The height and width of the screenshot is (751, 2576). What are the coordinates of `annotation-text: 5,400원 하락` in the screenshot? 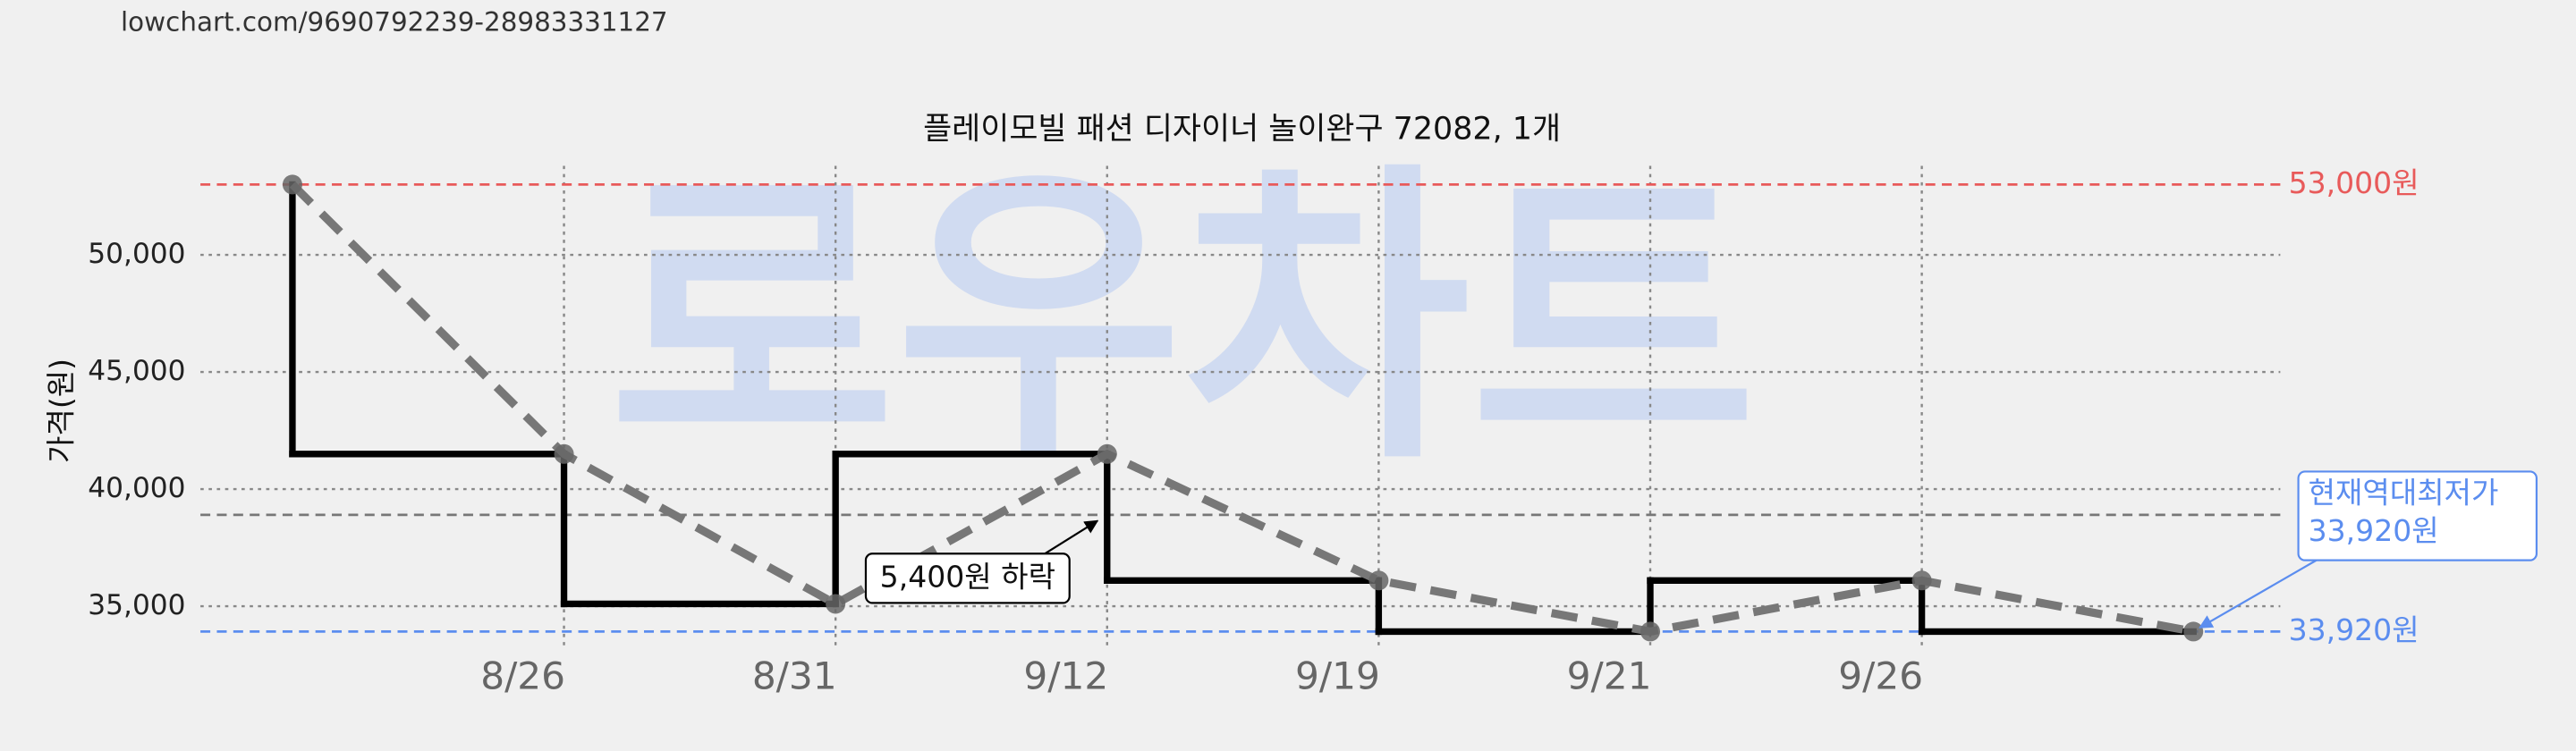 It's located at (967, 576).